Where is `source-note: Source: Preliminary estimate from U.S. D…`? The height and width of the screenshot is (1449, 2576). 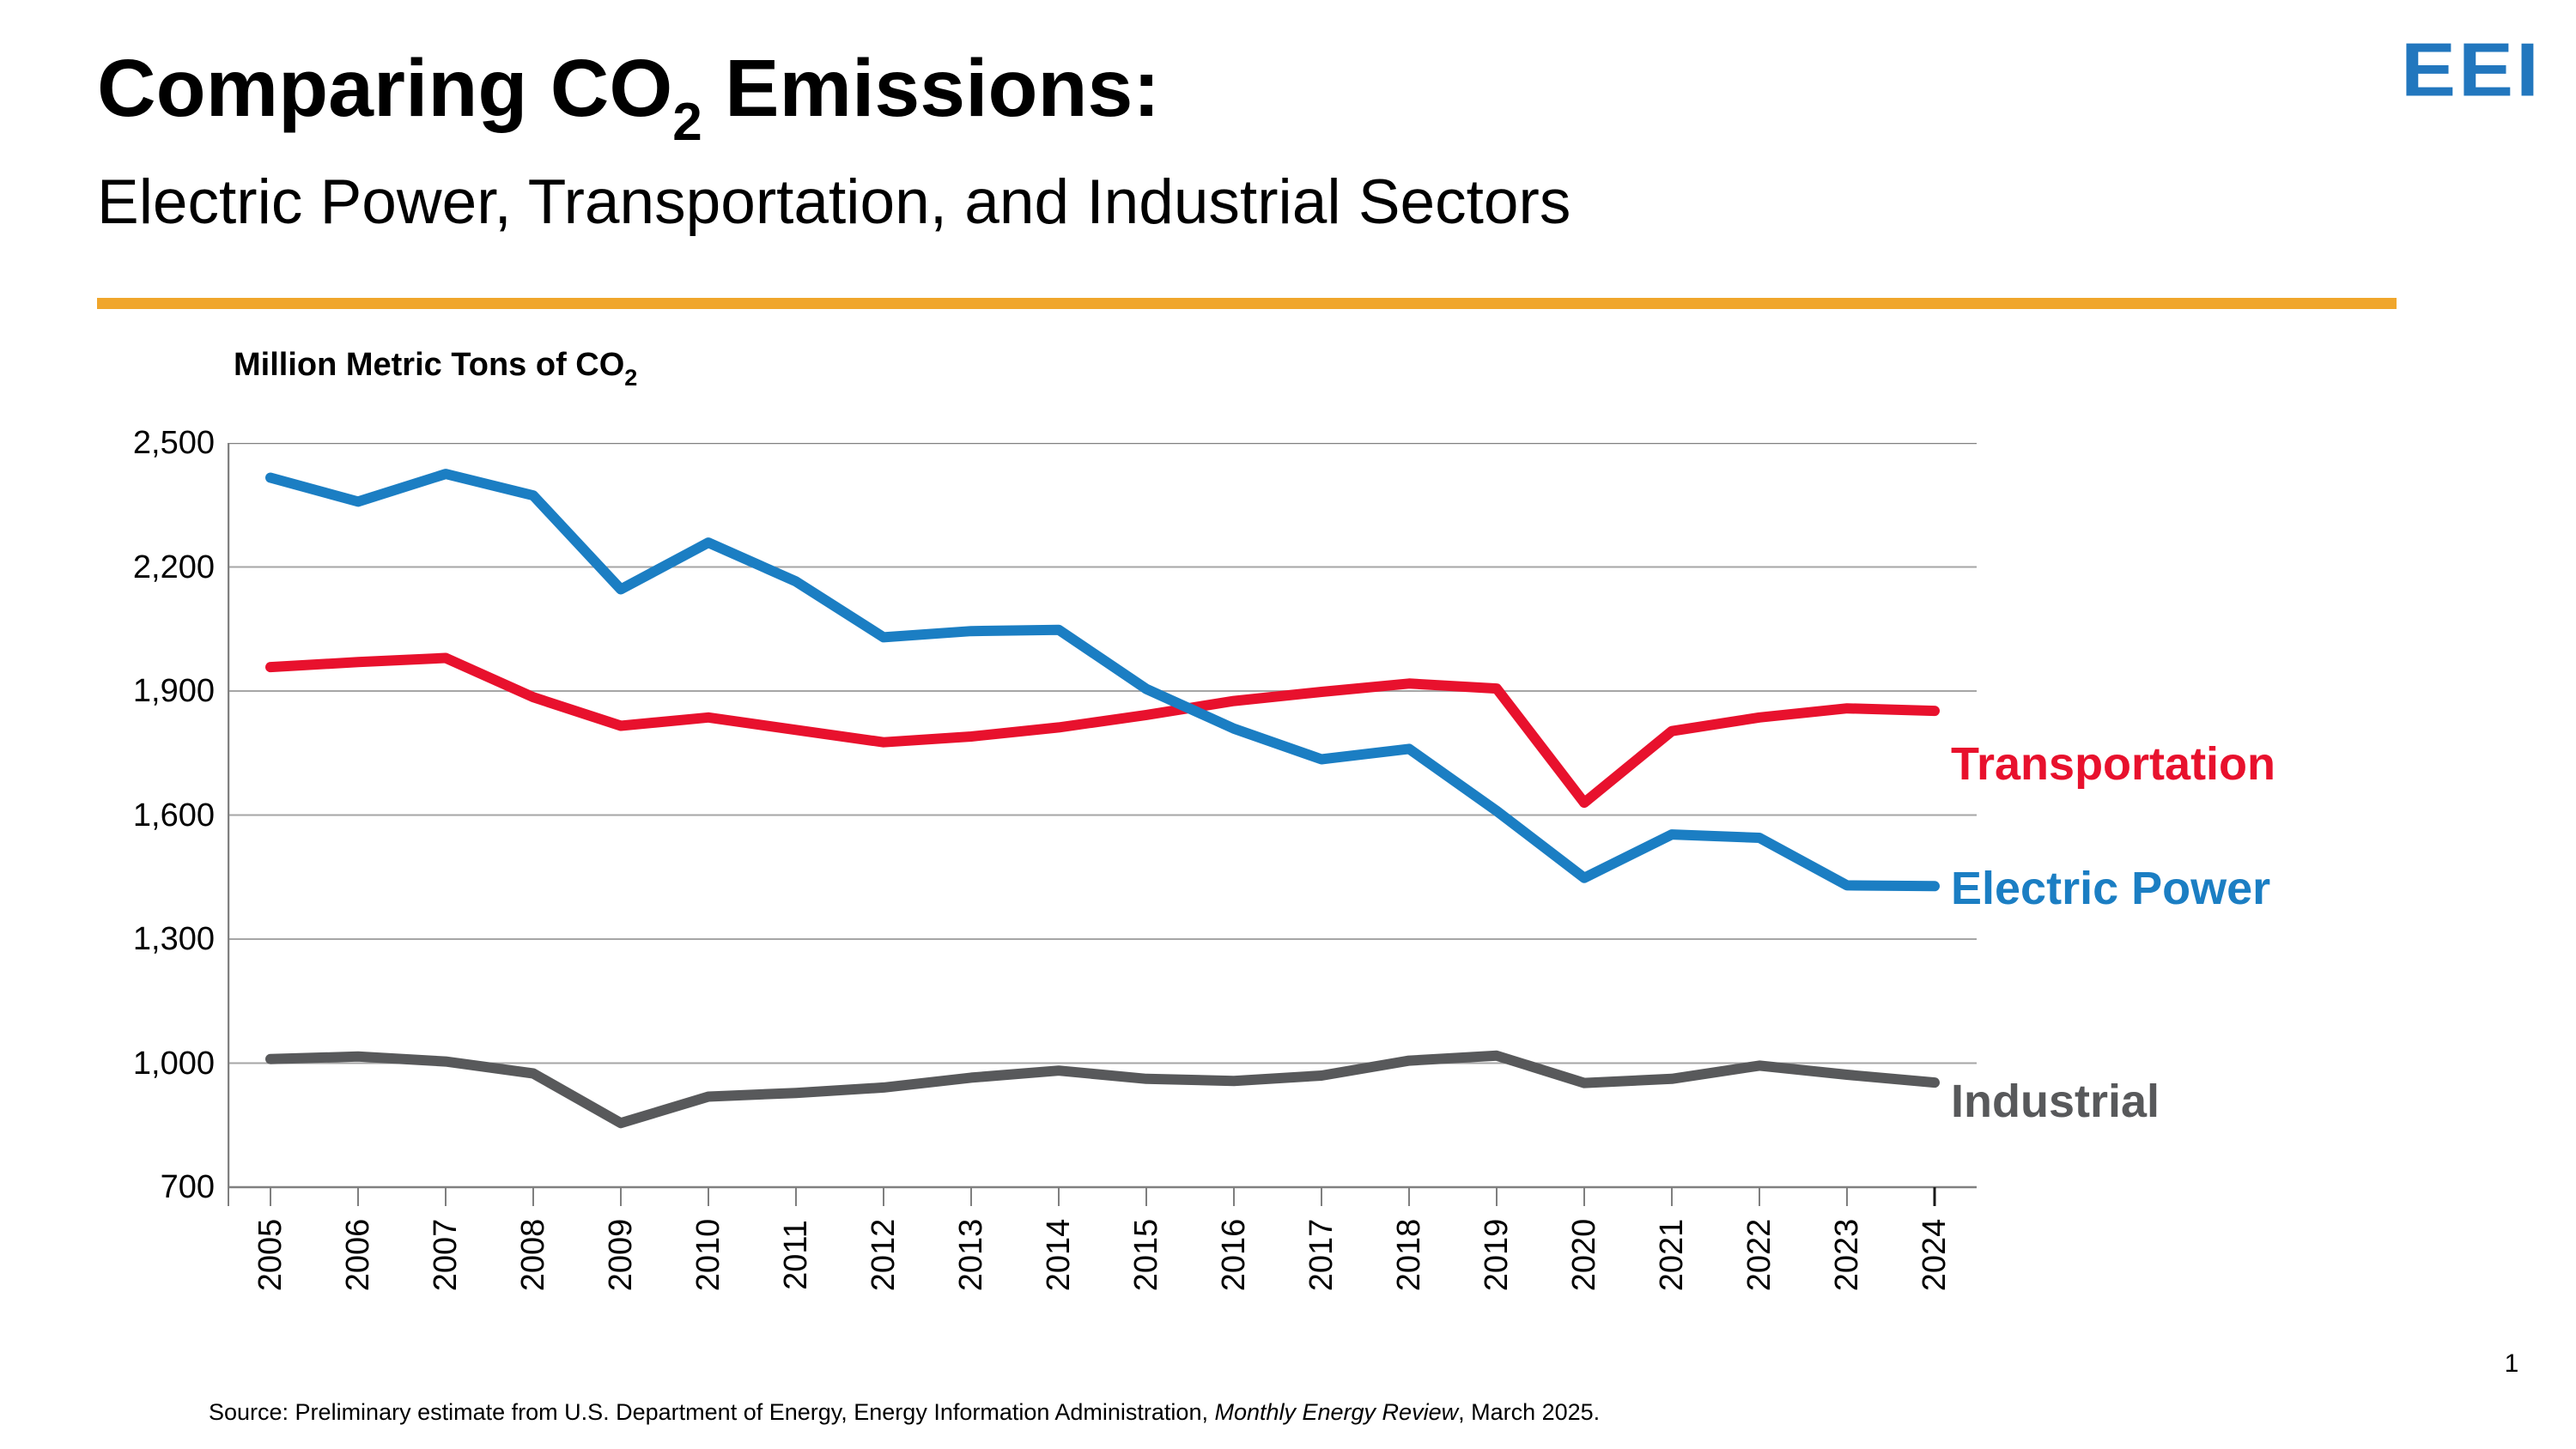 source-note: Source: Preliminary estimate from U.S. D… is located at coordinates (904, 1412).